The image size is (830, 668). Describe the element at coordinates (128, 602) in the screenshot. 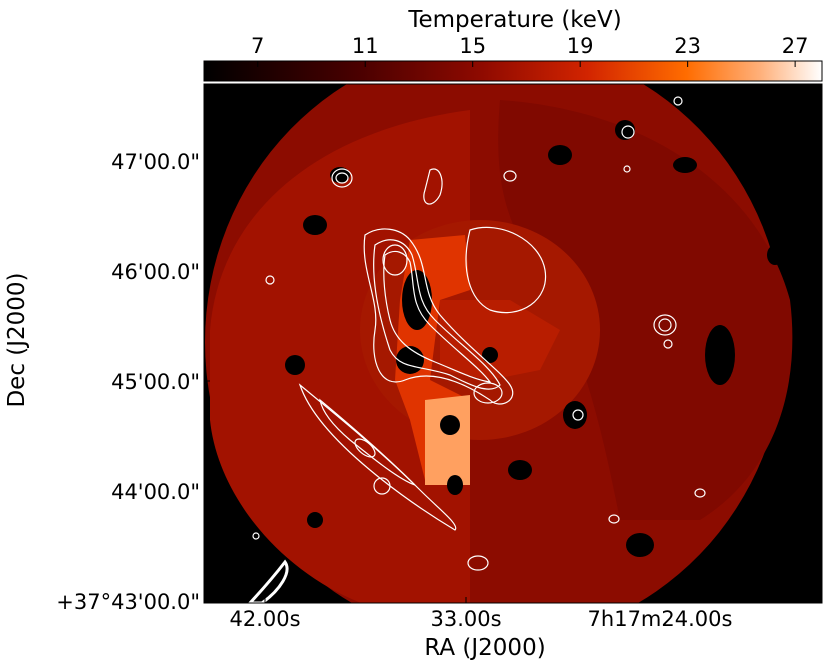

I see `y-tick-label: +37°43'00.0"` at that location.